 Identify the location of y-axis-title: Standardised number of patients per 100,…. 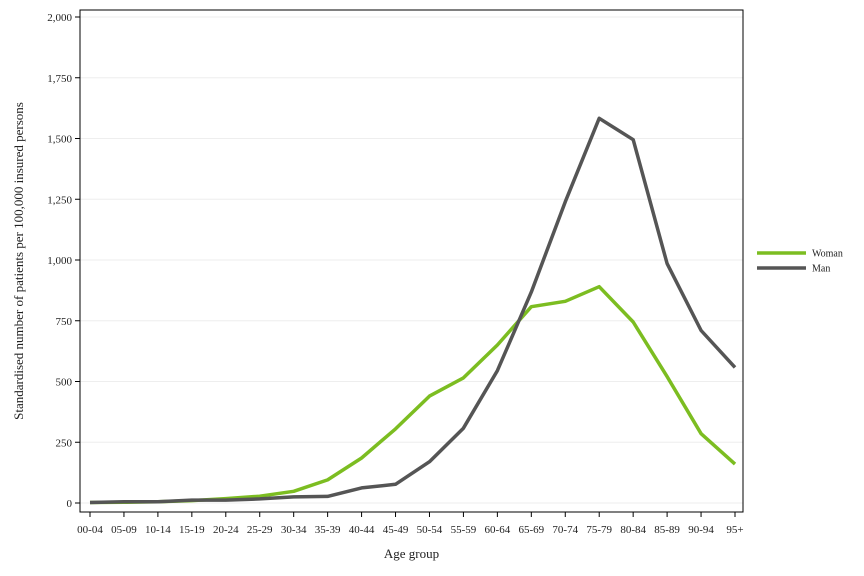
(18, 261).